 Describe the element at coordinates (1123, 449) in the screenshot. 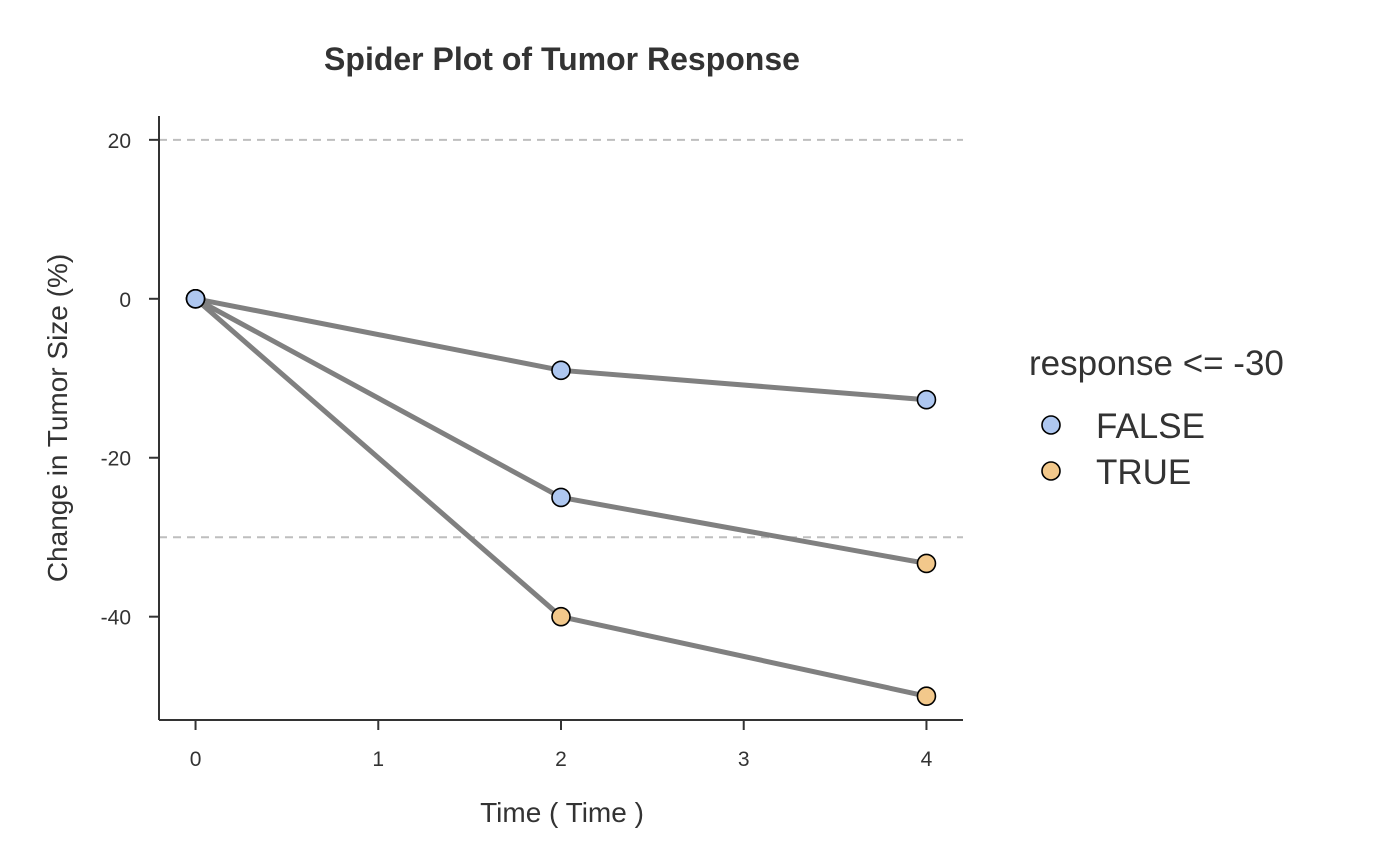

I see `legend-entries: FALSE TRUE` at that location.